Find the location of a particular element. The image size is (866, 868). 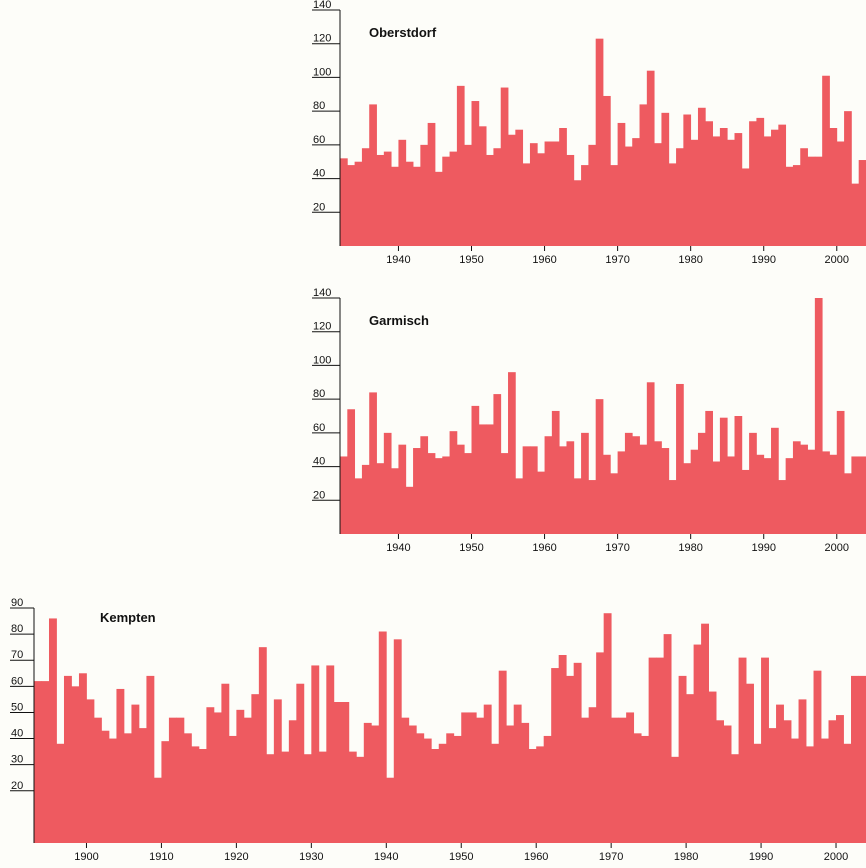

bar-1930 is located at coordinates (315, 754).